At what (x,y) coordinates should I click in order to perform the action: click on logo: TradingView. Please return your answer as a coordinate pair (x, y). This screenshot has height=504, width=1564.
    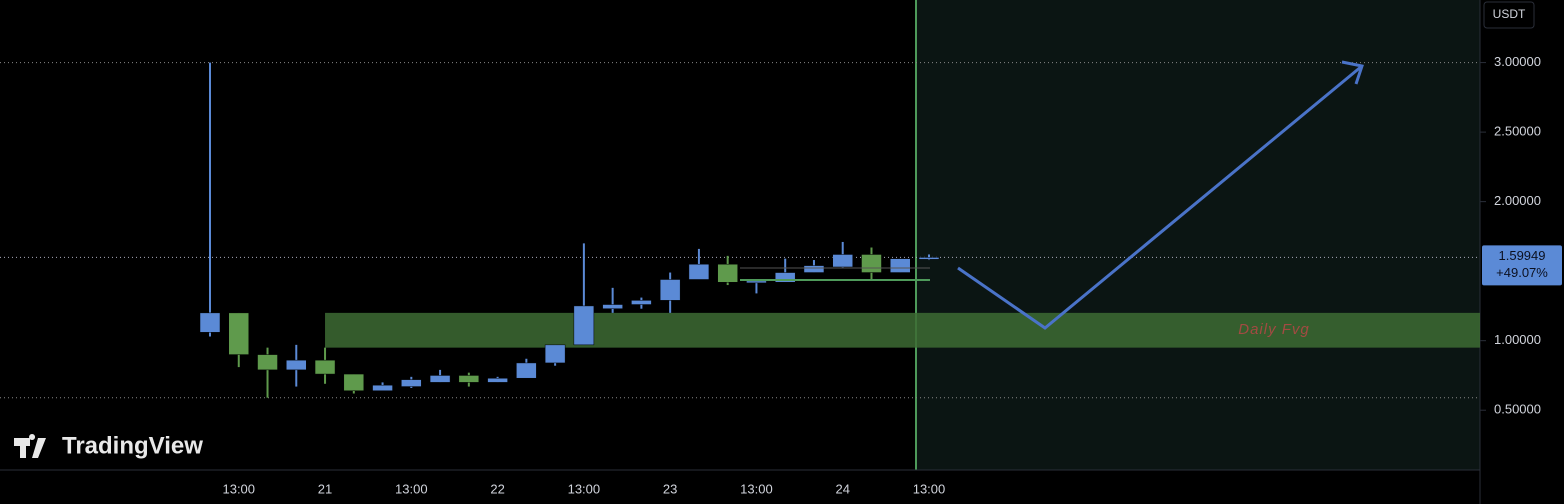
    Looking at the image, I should click on (108, 445).